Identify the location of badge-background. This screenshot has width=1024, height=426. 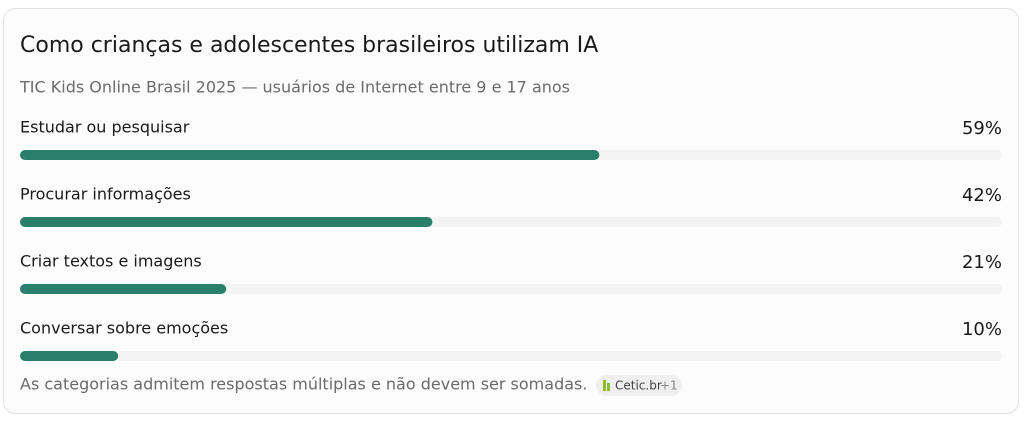
(639, 385).